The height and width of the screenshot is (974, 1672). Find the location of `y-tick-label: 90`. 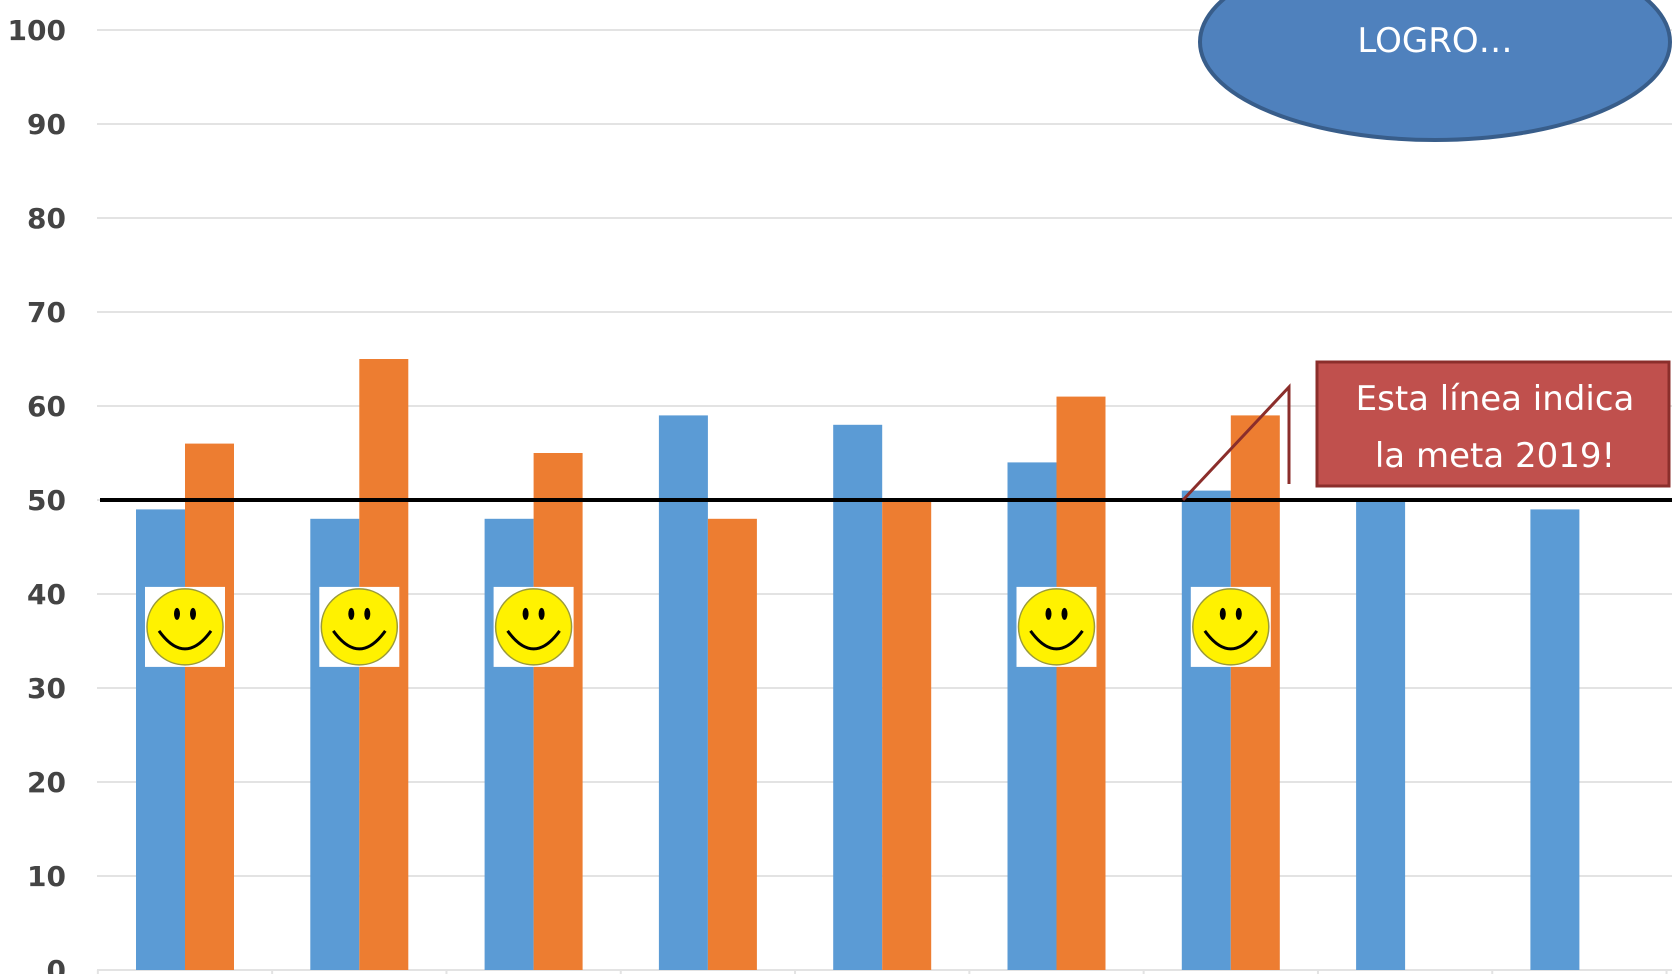

y-tick-label: 90 is located at coordinates (46, 124).